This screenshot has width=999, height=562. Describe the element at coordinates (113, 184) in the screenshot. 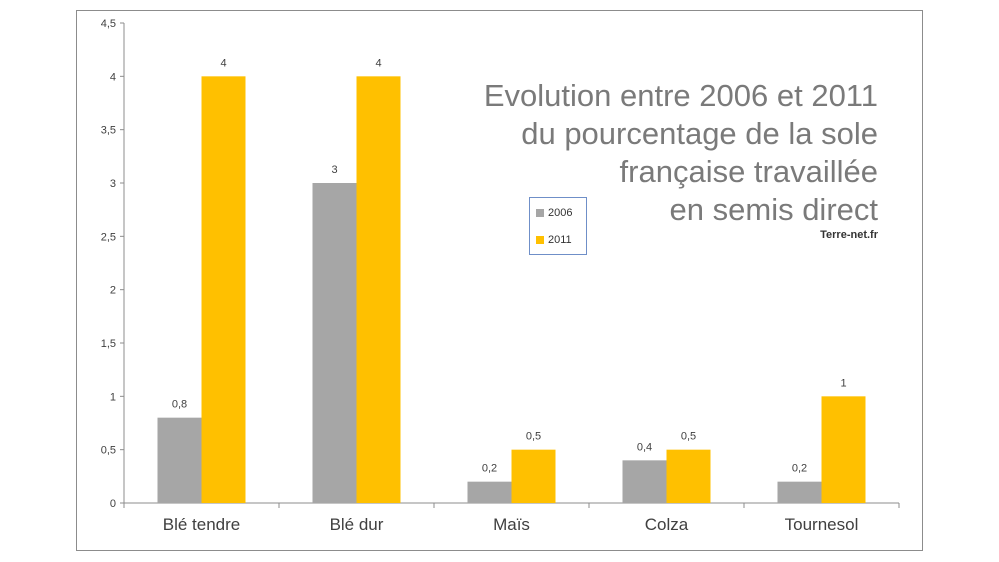

I see `y-tick-label: 3` at that location.